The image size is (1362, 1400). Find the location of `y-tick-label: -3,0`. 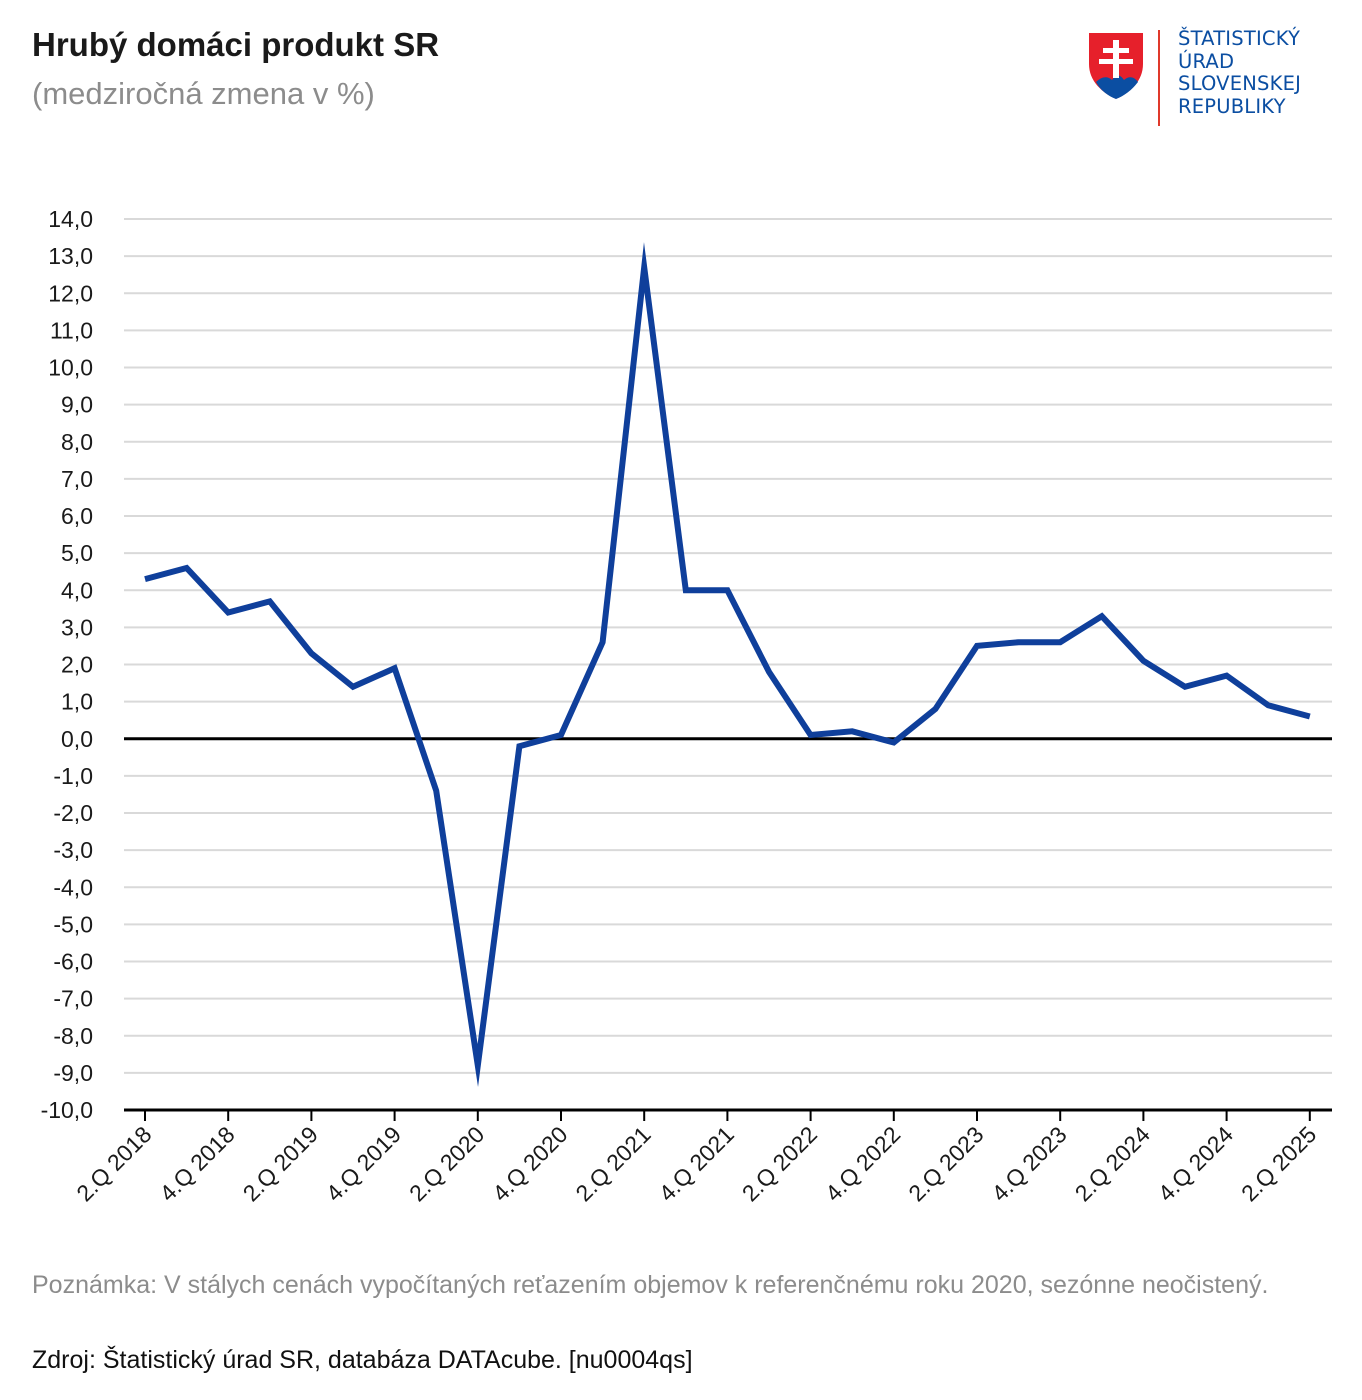

y-tick-label: -3,0 is located at coordinates (73, 850).